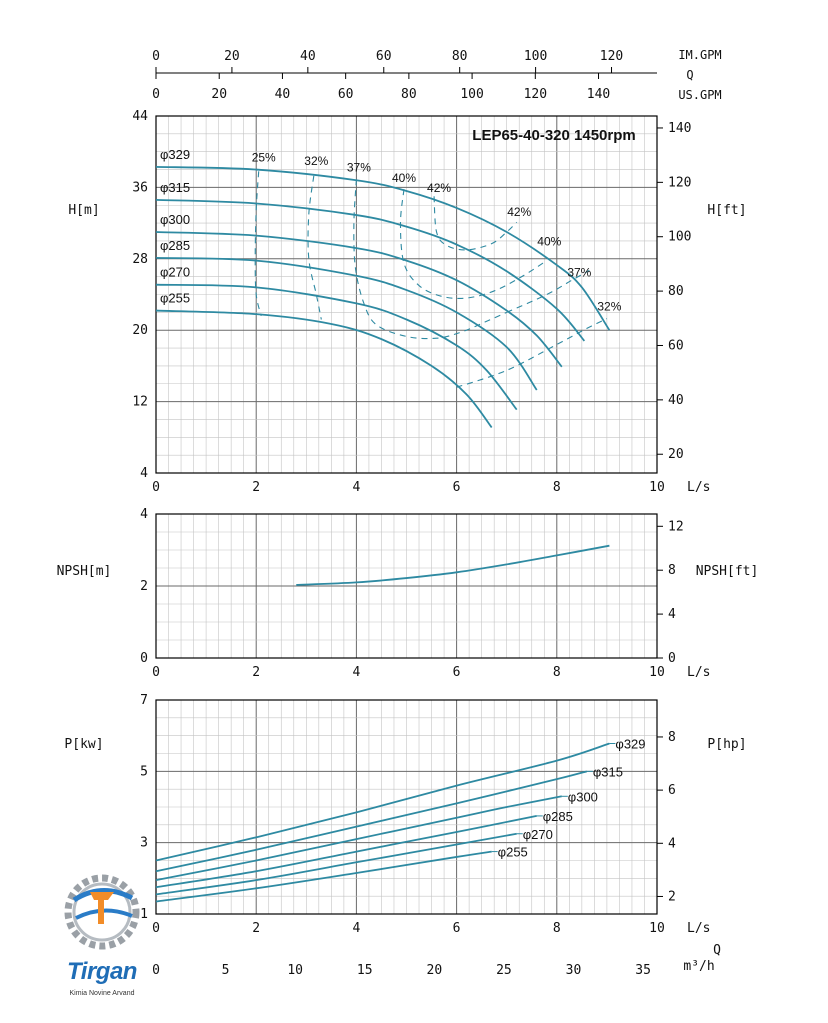 The image size is (828, 1023). Describe the element at coordinates (698, 966) in the screenshot. I see `x2-axis-label: m³/h` at that location.